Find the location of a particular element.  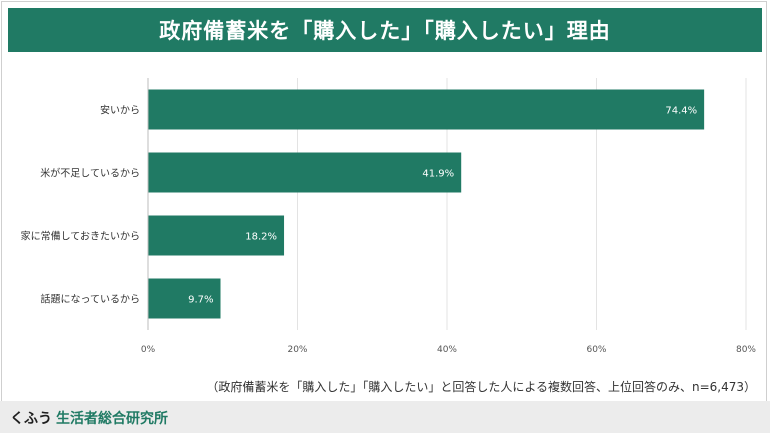

value-label: 74.4% is located at coordinates (681, 111).